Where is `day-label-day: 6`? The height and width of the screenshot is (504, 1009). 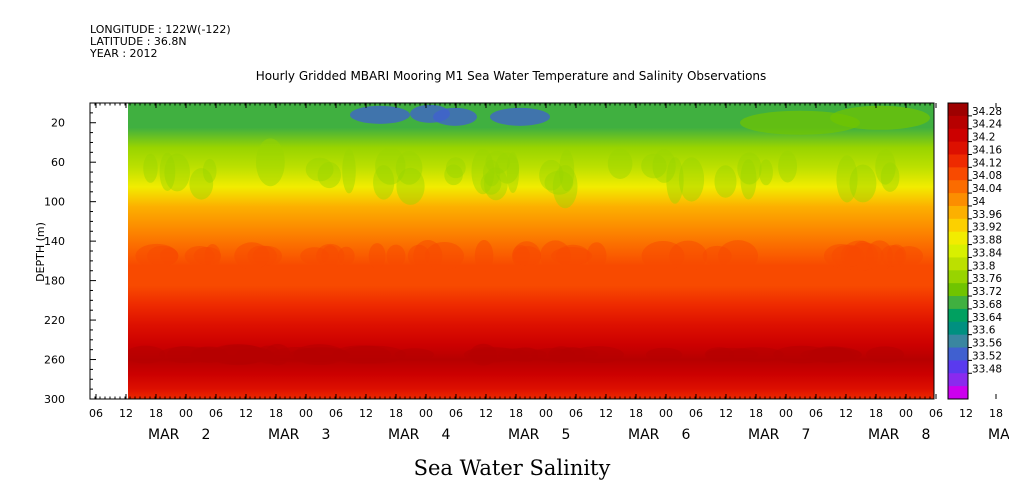
day-label-day: 6 is located at coordinates (686, 435).